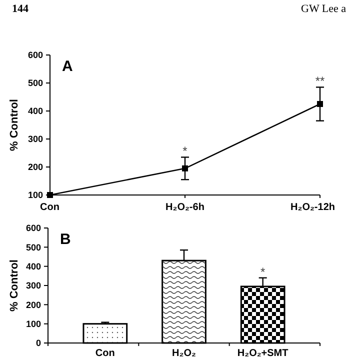 The width and height of the screenshot is (346, 361). Describe the element at coordinates (262, 353) in the screenshot. I see `x-tick-label: H₂O₂+SMT` at that location.